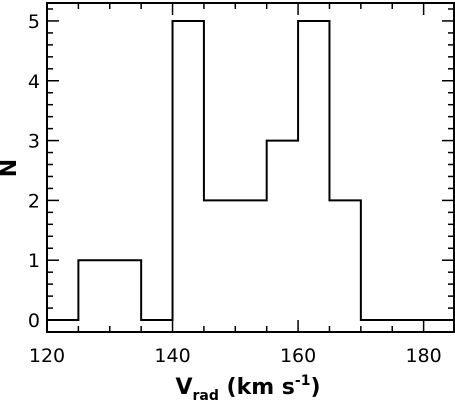 Image resolution: width=455 pixels, height=407 pixels. Describe the element at coordinates (235, 356) in the screenshot. I see `x-tick-labels: 120 140 160 180` at that location.